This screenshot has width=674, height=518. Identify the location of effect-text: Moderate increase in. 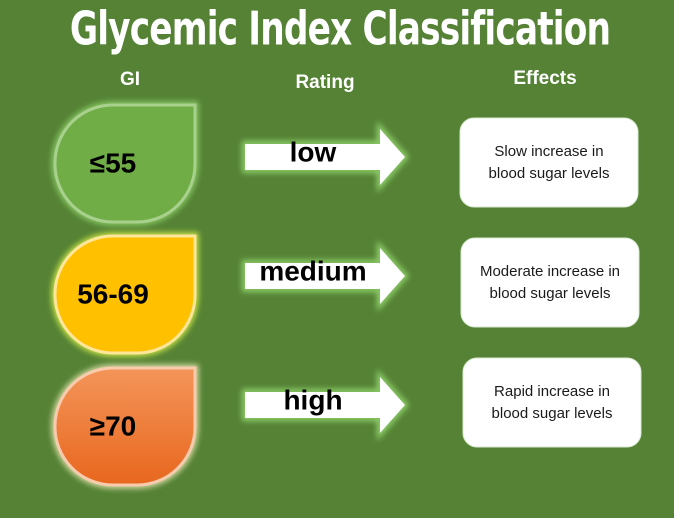
(550, 271).